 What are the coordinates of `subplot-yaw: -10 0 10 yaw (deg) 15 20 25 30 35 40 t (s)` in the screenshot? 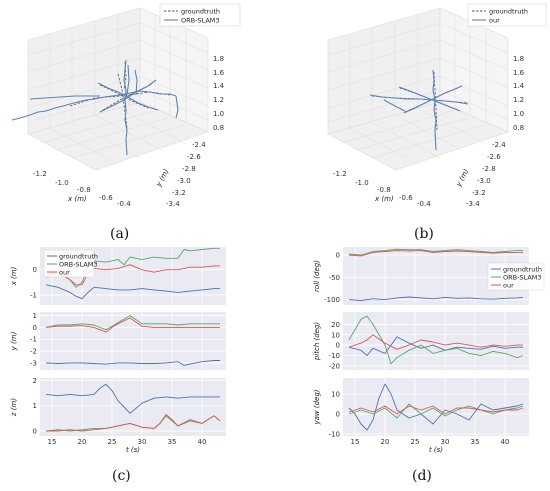 It's located at (421, 416).